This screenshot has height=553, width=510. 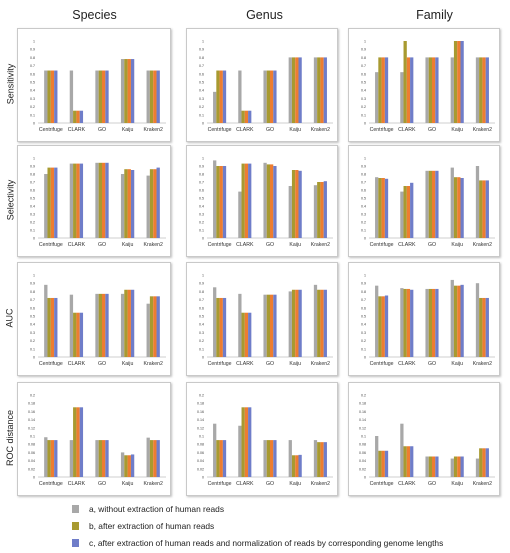 What do you see at coordinates (363, 107) in the screenshot?
I see `y-tick-label: 0.2` at bounding box center [363, 107].